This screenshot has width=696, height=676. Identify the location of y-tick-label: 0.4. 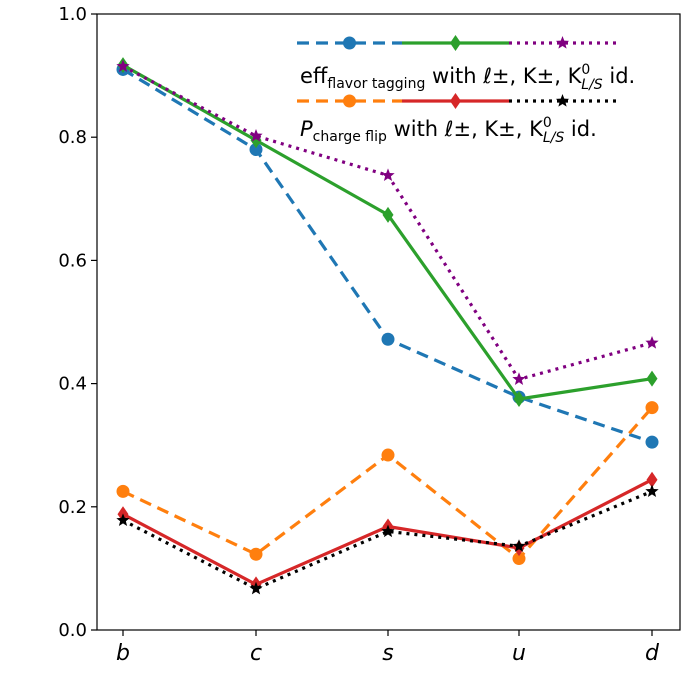
(72, 384).